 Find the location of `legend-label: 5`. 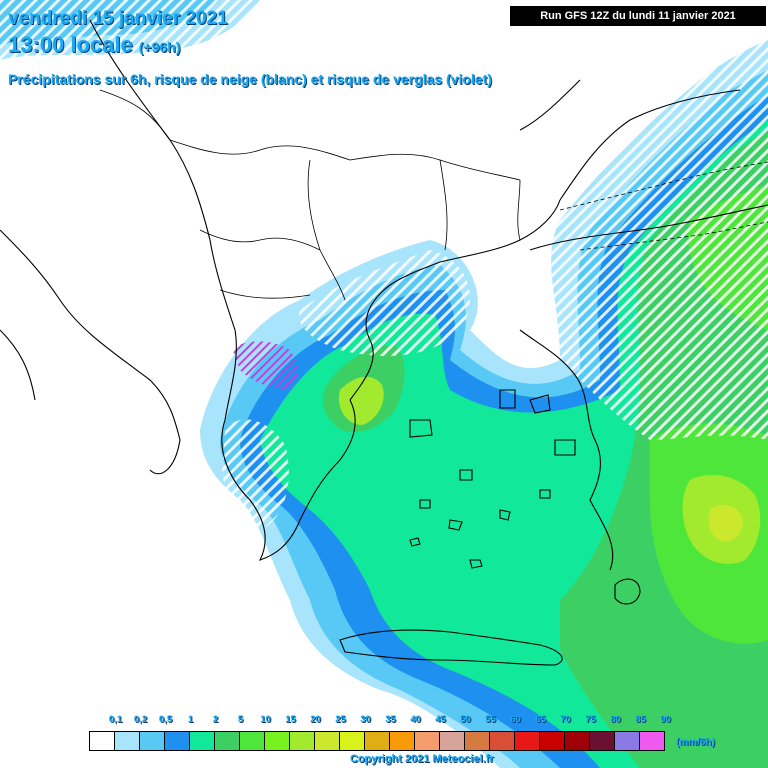

legend-label: 5 is located at coordinates (240, 719).